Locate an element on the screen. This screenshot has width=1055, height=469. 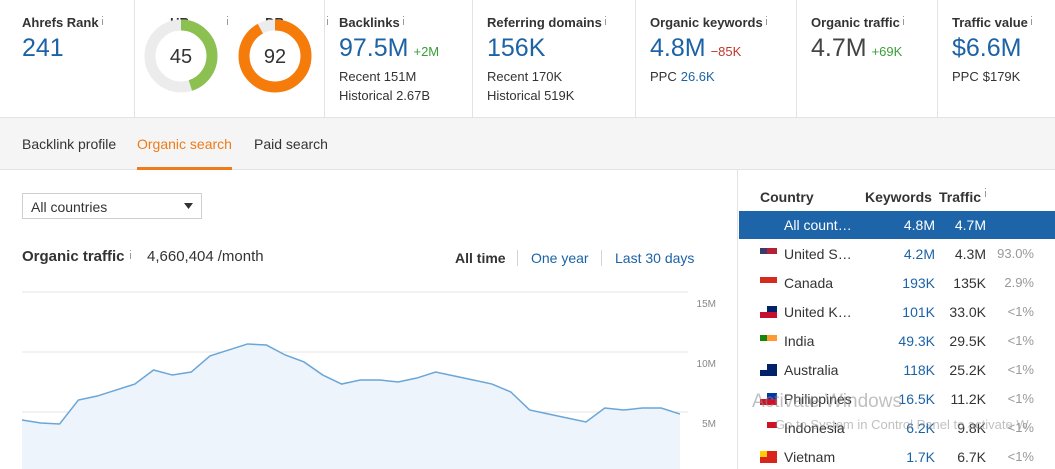
dropdown-arrow is located at coordinates (188, 206).